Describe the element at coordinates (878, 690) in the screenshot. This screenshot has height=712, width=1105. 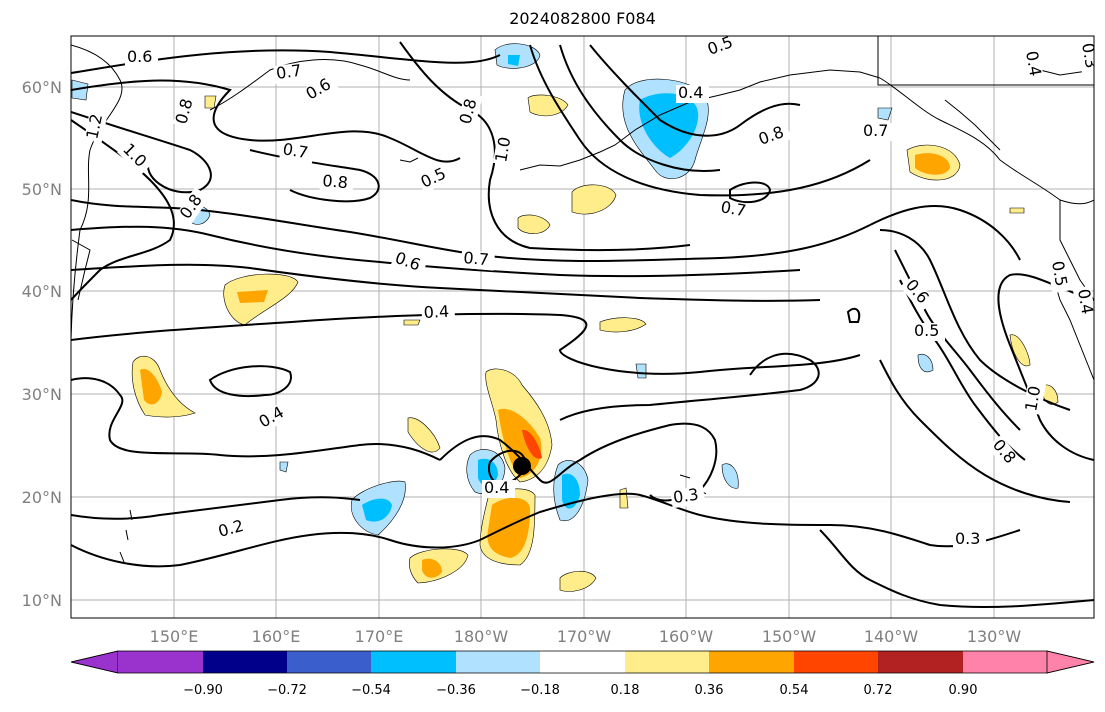
I see `colorbar-tick-label: 0.72` at that location.